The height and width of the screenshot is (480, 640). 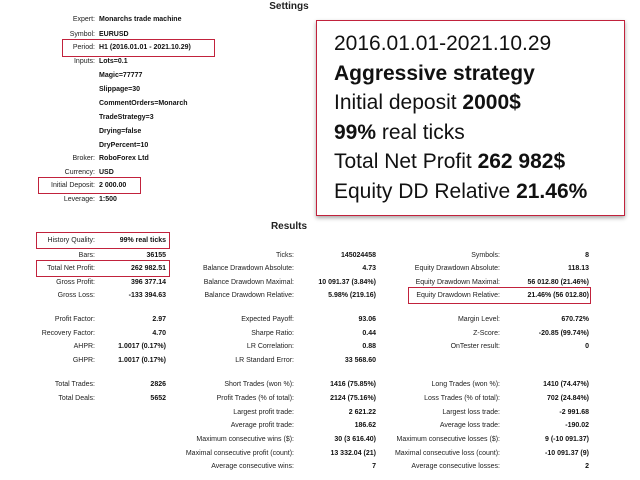 I want to click on balance-dd-absolute-value: 4.73, so click(x=369, y=268).